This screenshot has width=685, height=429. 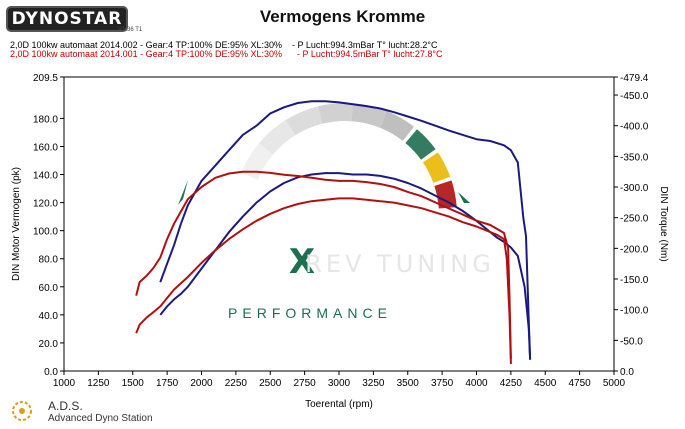 I want to click on x-axis-label: Toerental (rpm), so click(x=339, y=404).